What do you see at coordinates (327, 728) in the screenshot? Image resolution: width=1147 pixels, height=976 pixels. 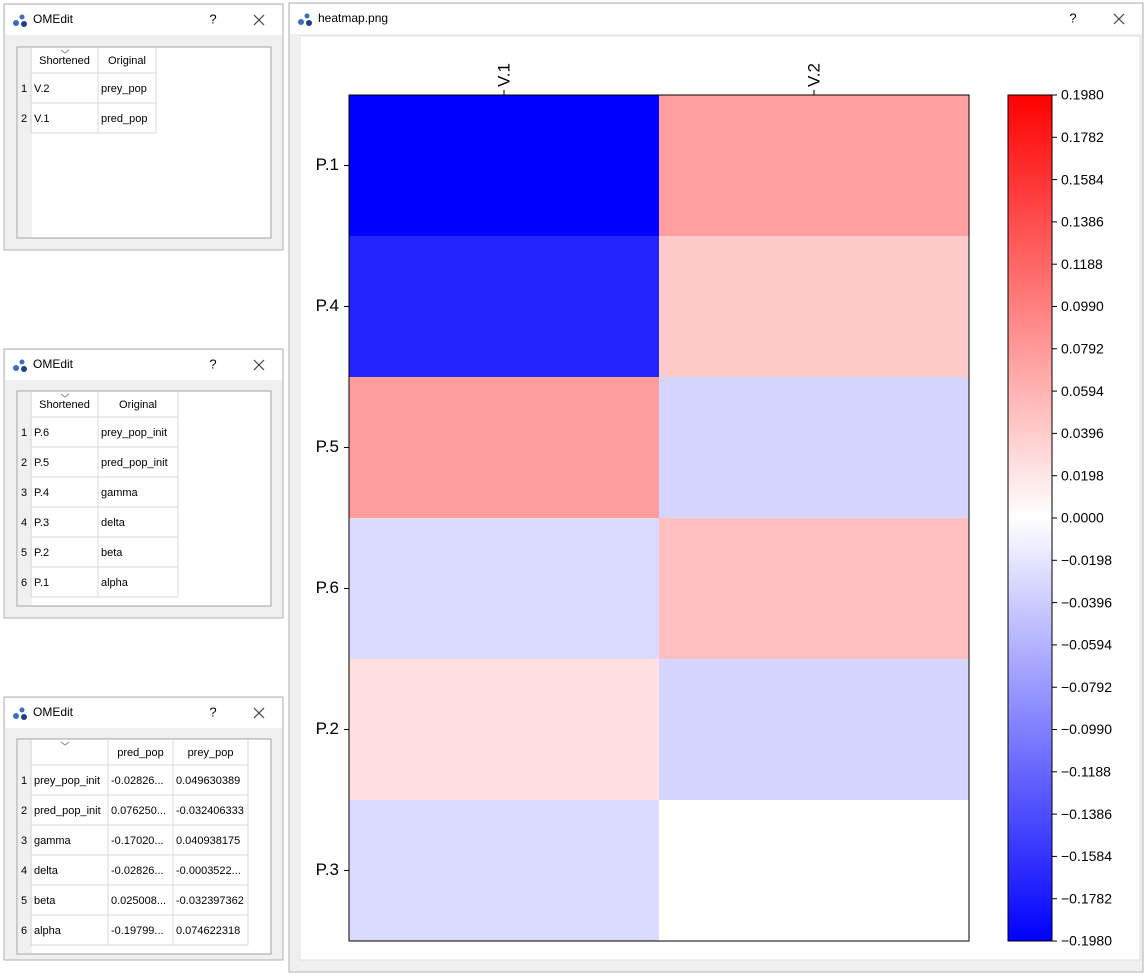 I see `y-tick-label: P.2` at bounding box center [327, 728].